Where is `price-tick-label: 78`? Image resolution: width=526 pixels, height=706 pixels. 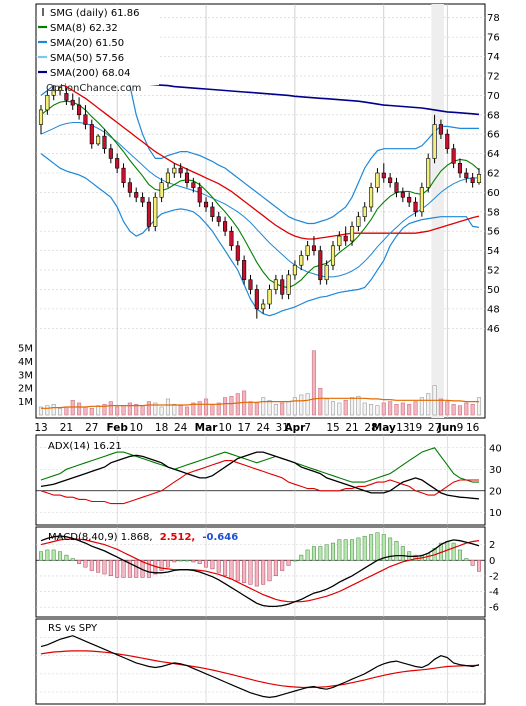 price-tick-label: 78 is located at coordinates (493, 18).